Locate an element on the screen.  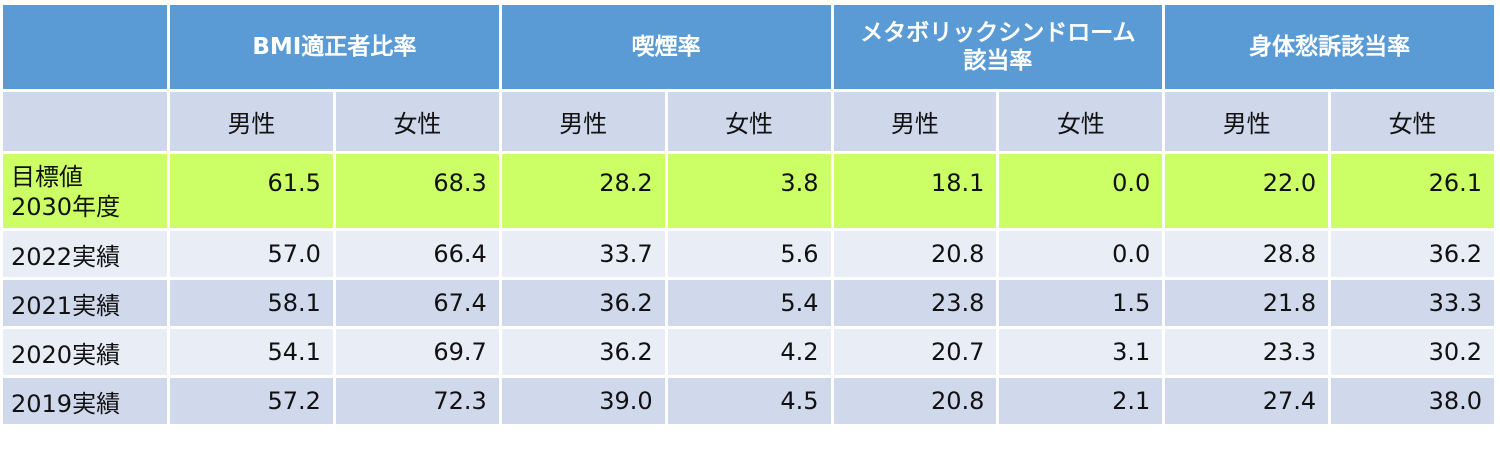
value-cell: 4.5 is located at coordinates (749, 401).